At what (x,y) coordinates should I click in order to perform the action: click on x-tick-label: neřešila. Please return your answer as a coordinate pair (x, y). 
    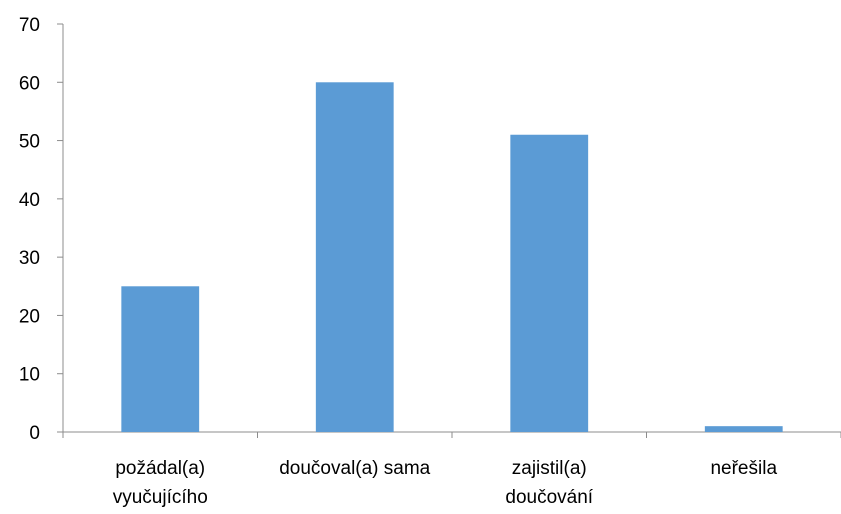
    Looking at the image, I should click on (743, 468).